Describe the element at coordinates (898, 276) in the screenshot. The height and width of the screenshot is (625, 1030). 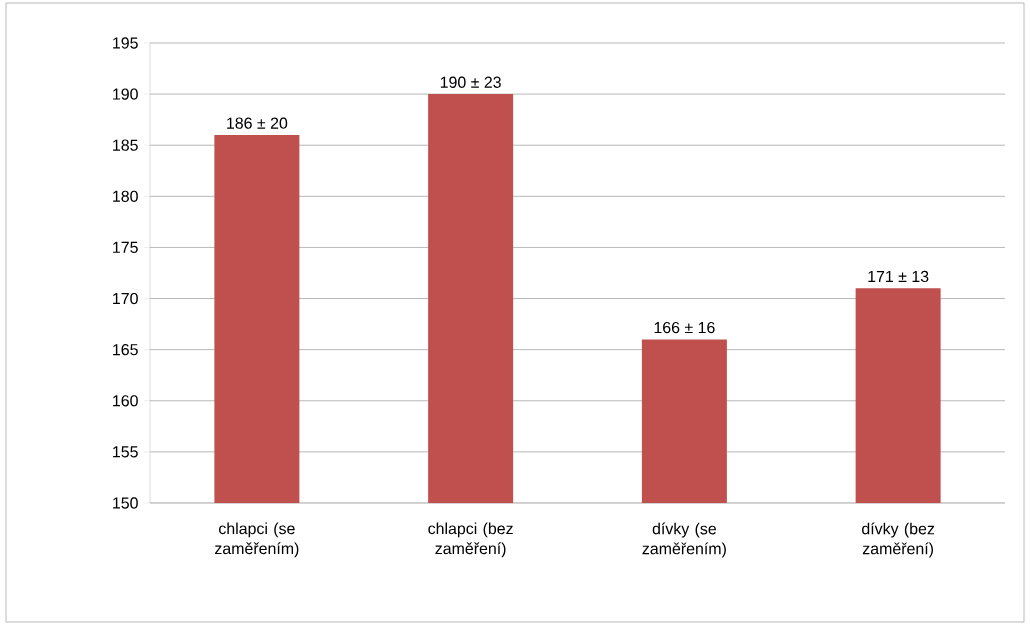
I see `data-label: 171 ± 13` at that location.